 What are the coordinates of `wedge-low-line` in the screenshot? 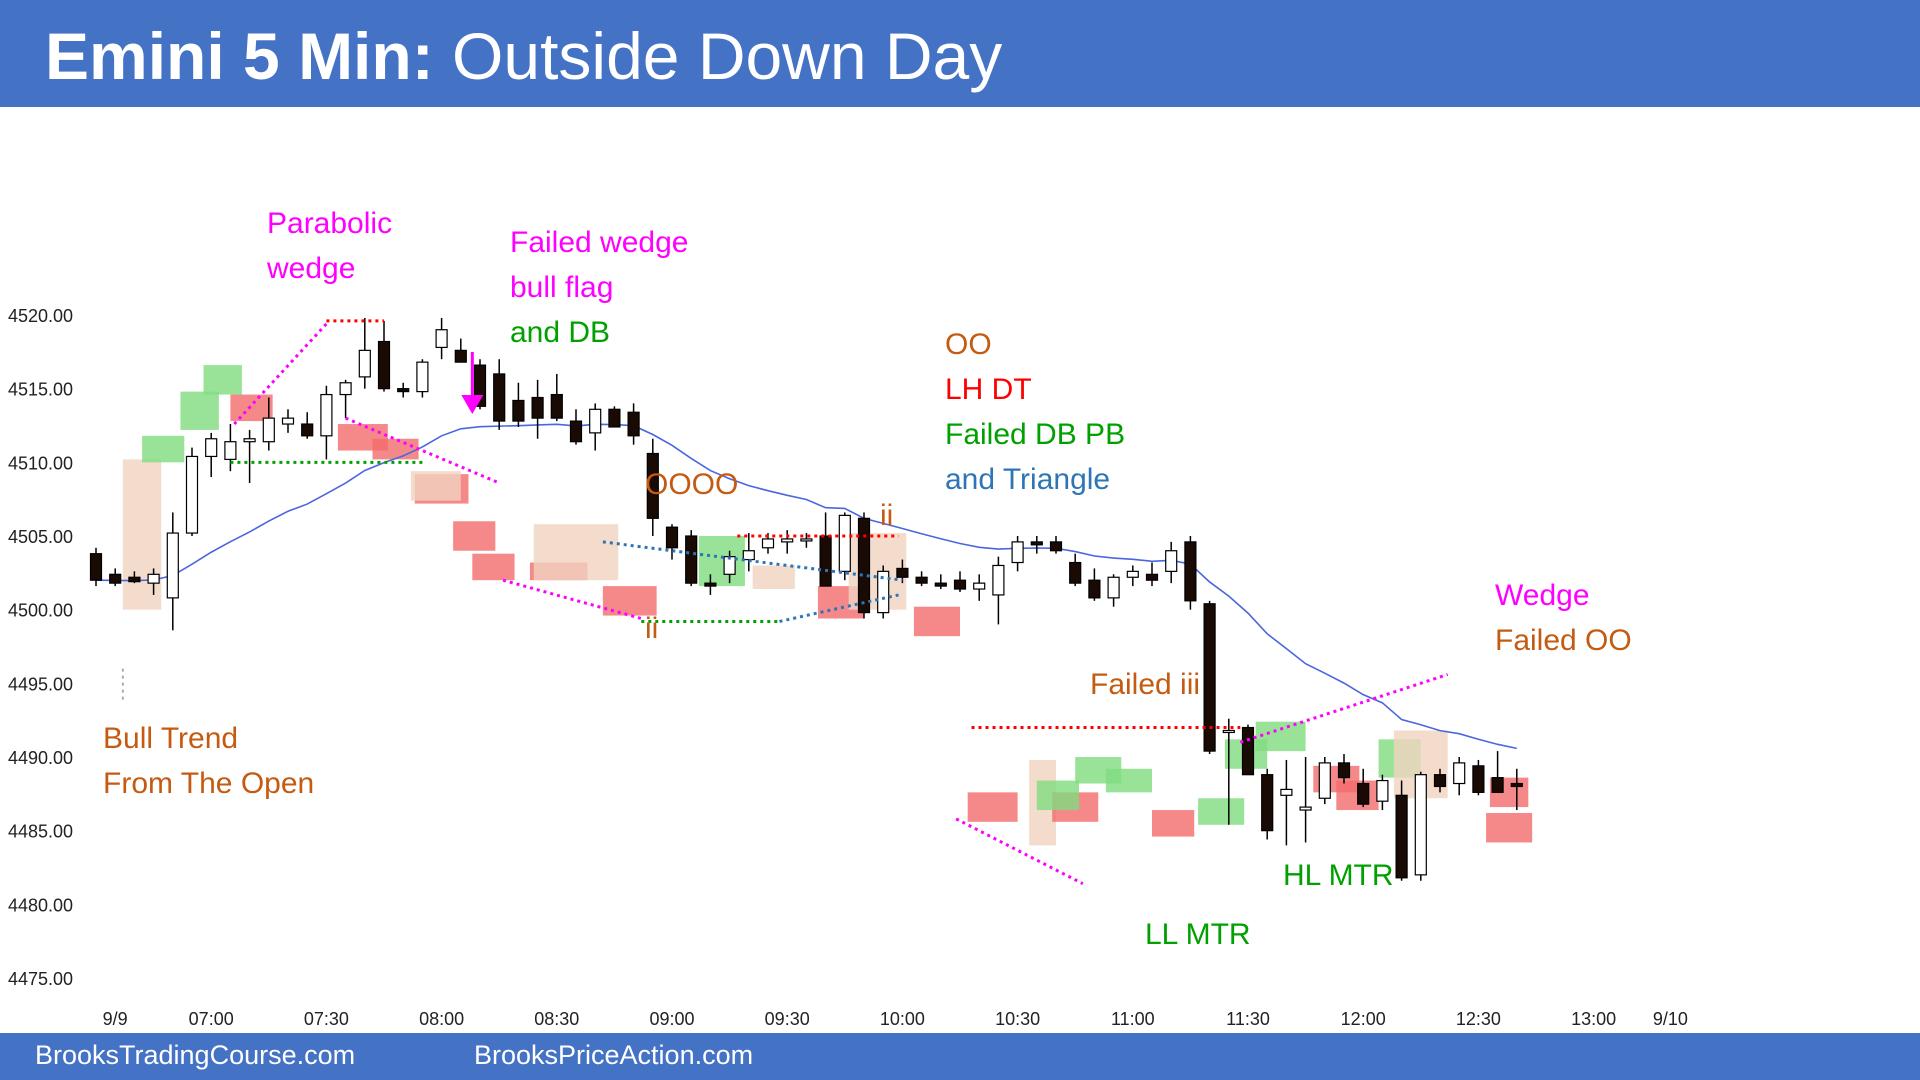 It's located at (572, 599).